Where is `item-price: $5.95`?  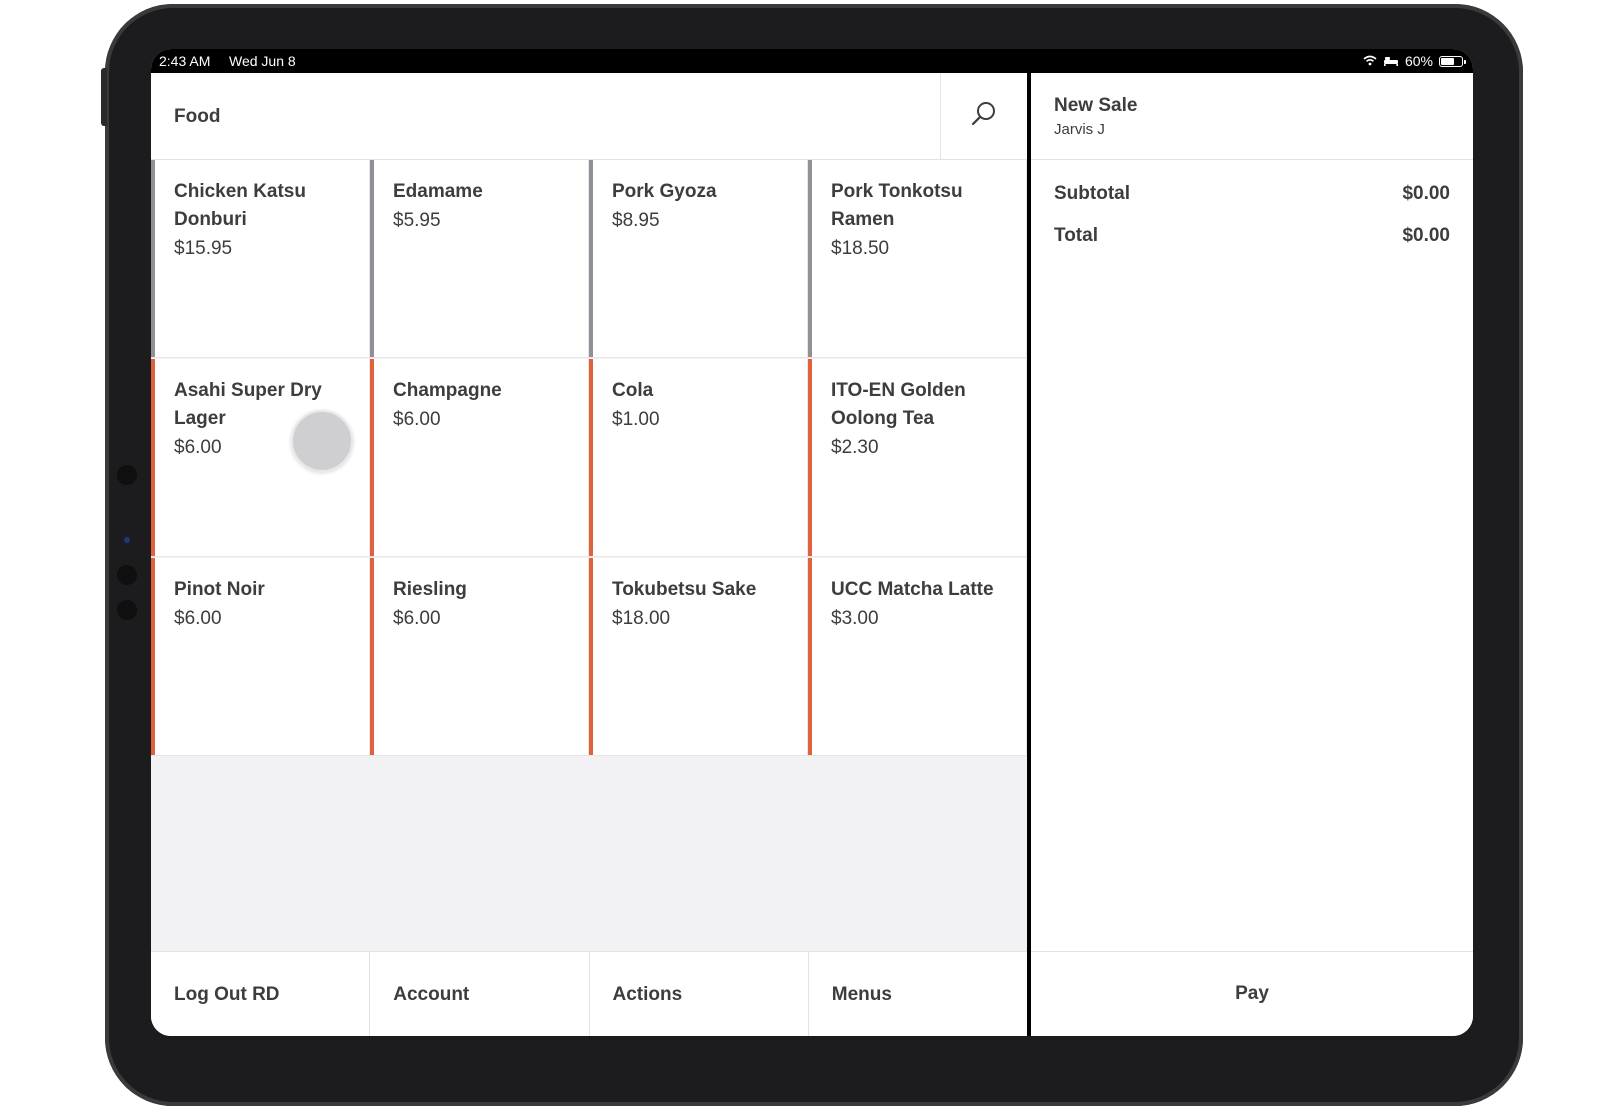
item-price: $5.95 is located at coordinates (417, 220).